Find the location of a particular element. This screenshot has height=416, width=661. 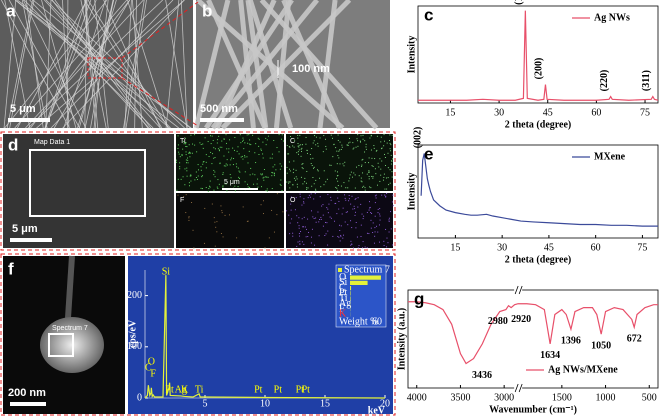

map-o is located at coordinates (339, 220).